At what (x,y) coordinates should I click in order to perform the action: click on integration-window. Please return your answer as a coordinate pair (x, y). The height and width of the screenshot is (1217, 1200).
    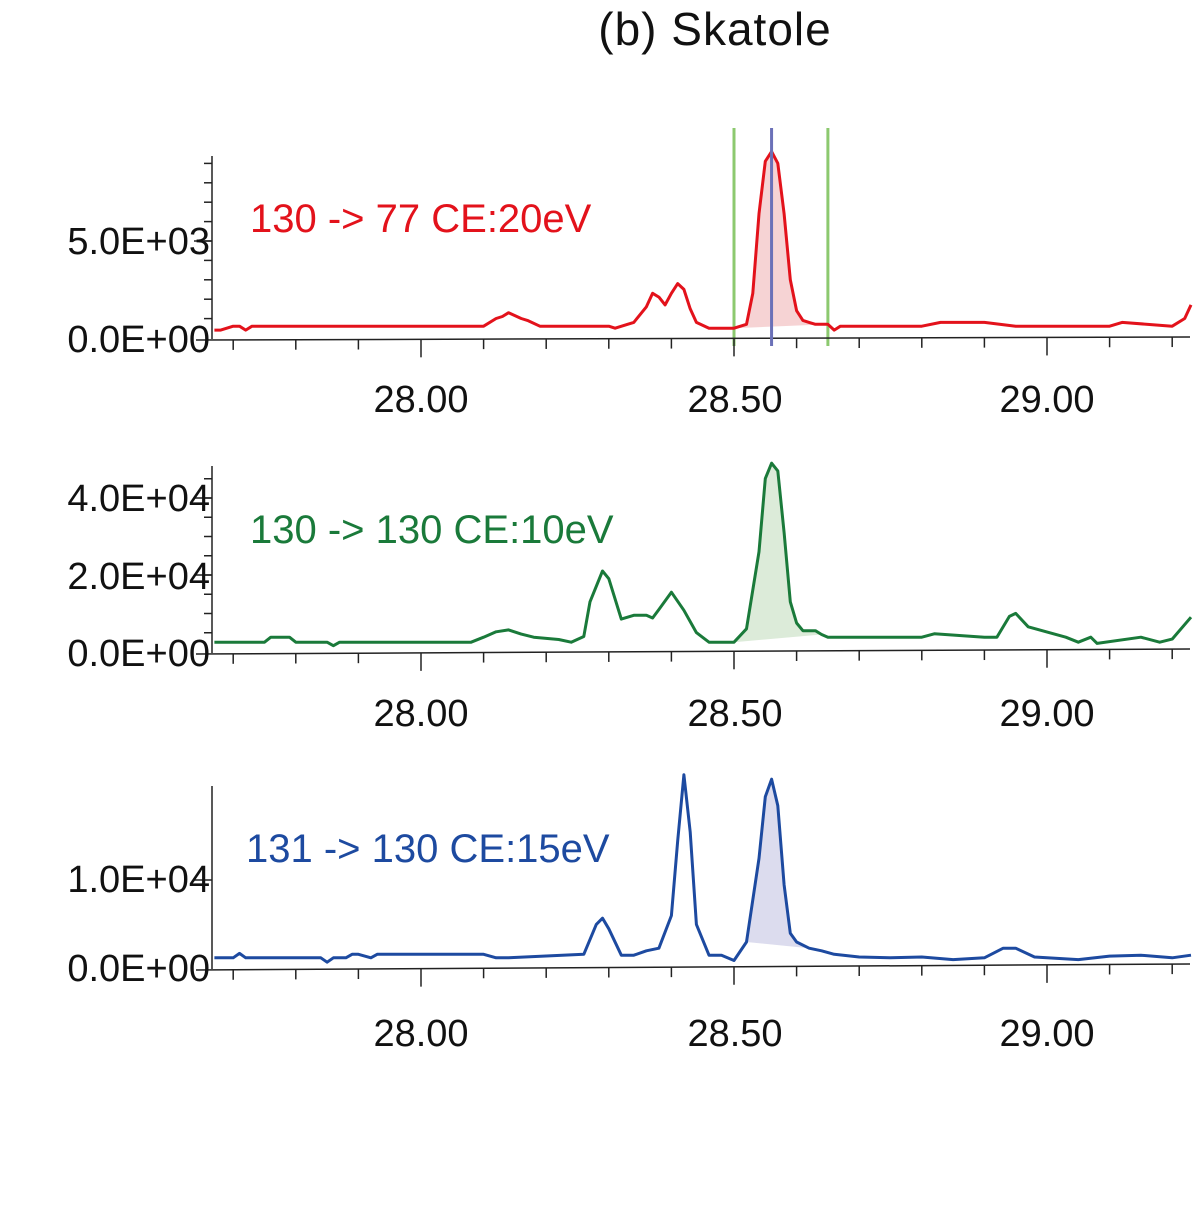
    Looking at the image, I should click on (781, 237).